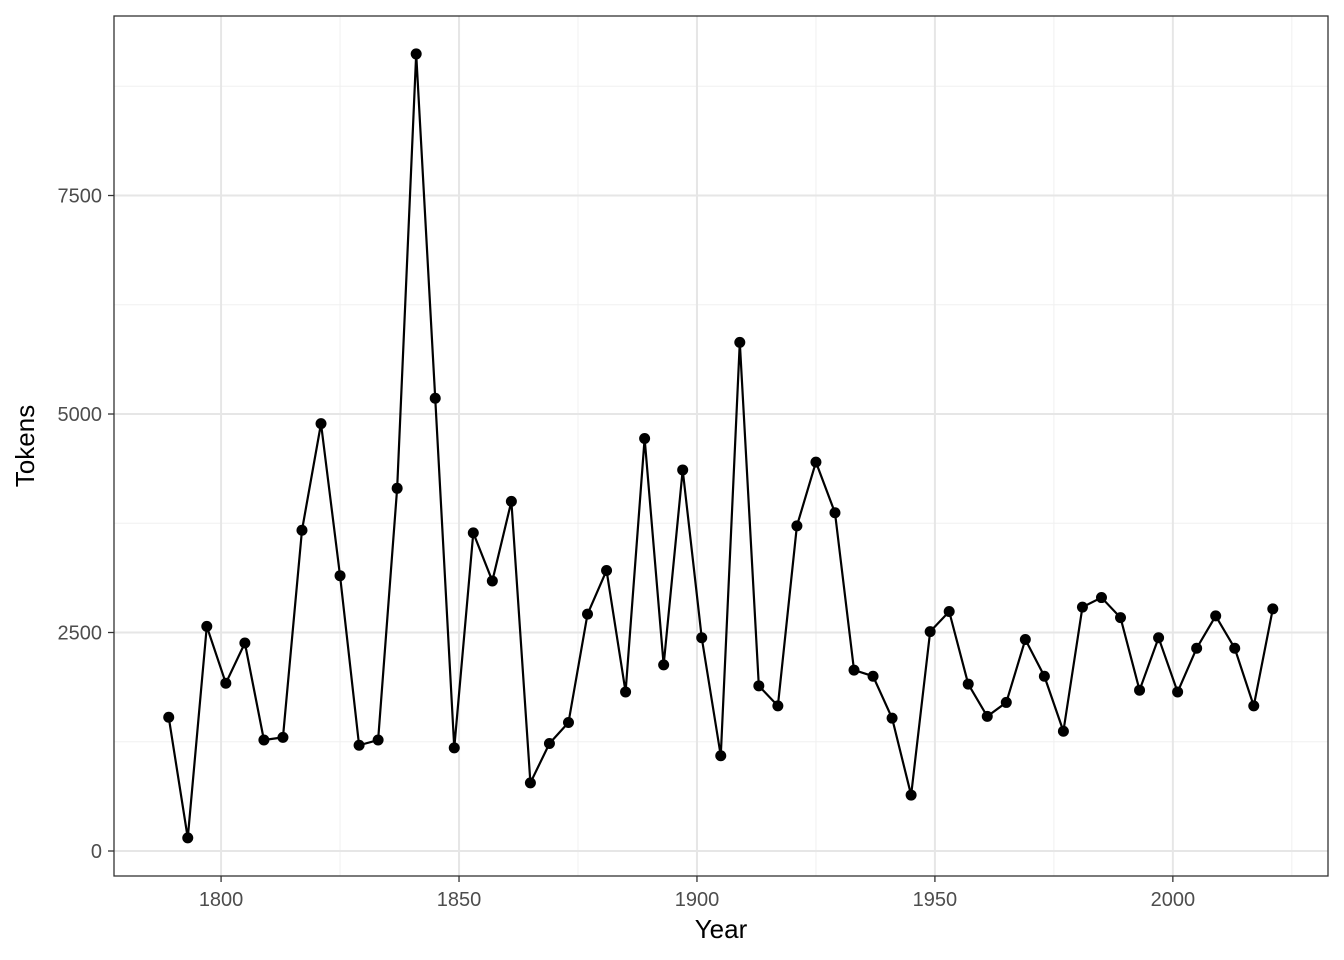 The height and width of the screenshot is (960, 1344). Describe the element at coordinates (80, 415) in the screenshot. I see `y-tick-label: 5000` at that location.